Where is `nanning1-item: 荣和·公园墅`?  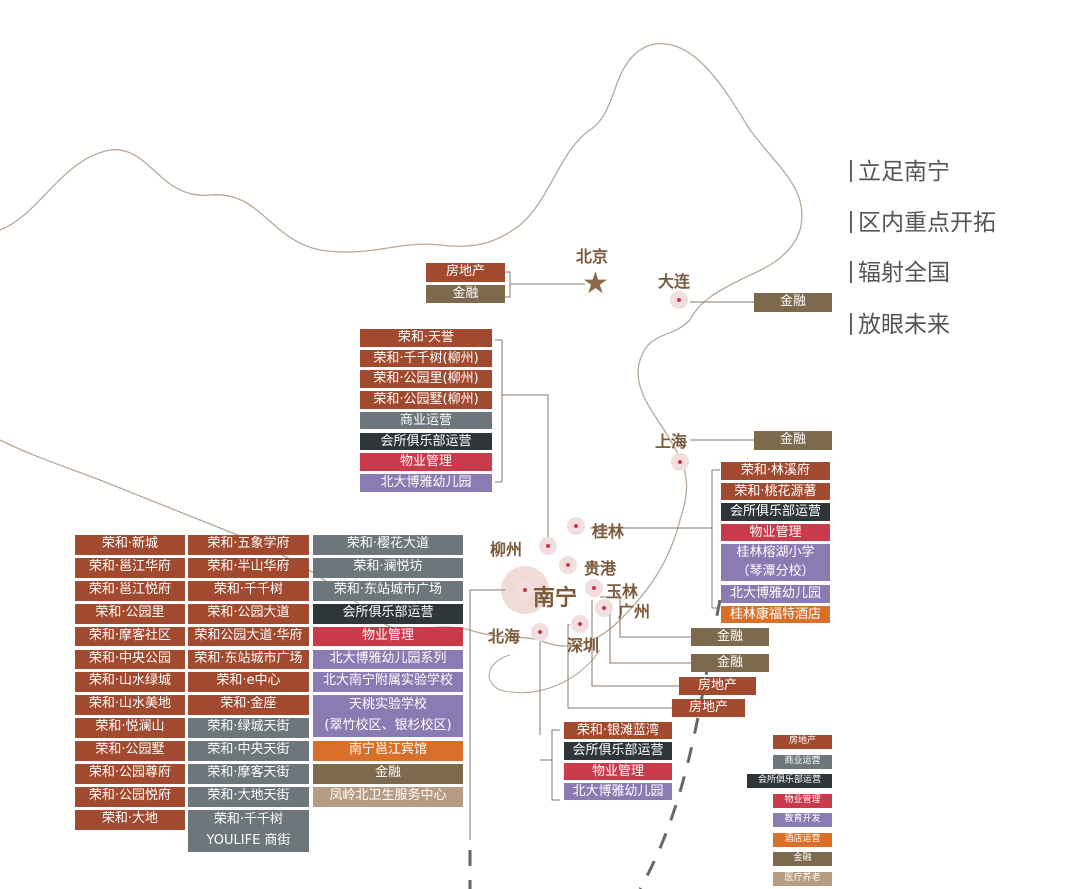
nanning1-item: 荣和·公园墅 is located at coordinates (130, 751).